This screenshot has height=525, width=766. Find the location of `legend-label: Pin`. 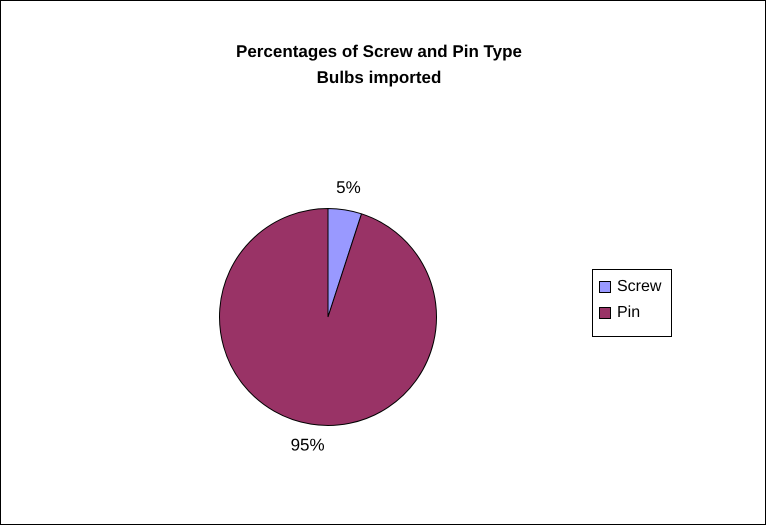

legend-label: Pin is located at coordinates (628, 313).